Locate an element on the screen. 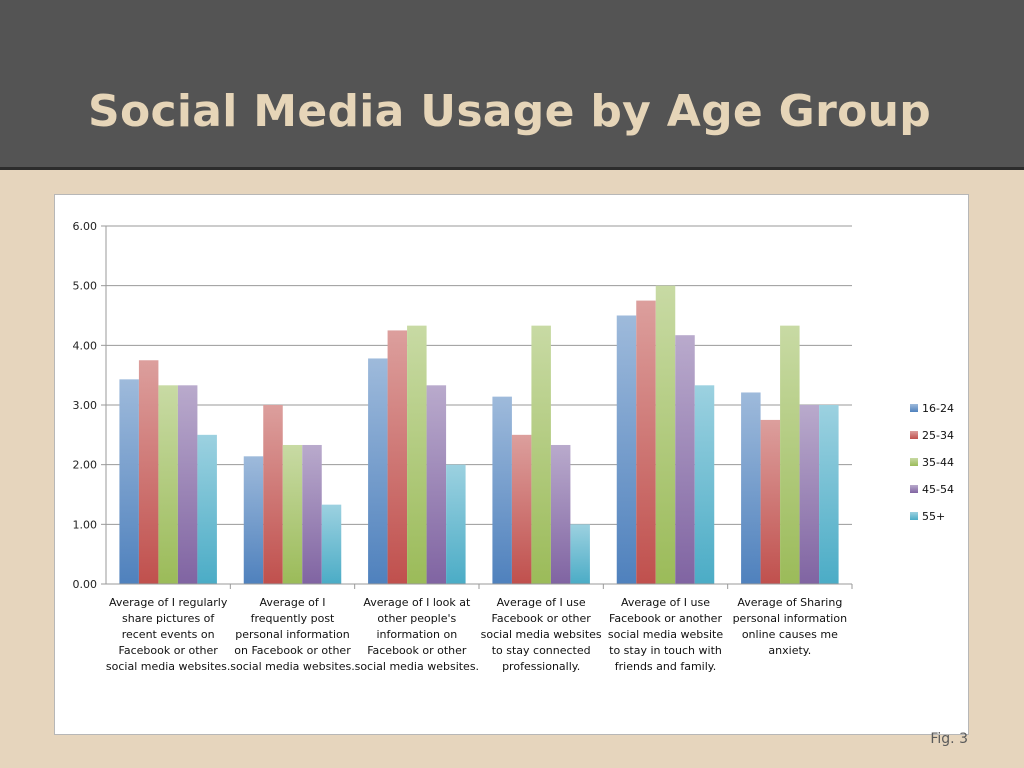  legend-label: 55+ is located at coordinates (933, 516).